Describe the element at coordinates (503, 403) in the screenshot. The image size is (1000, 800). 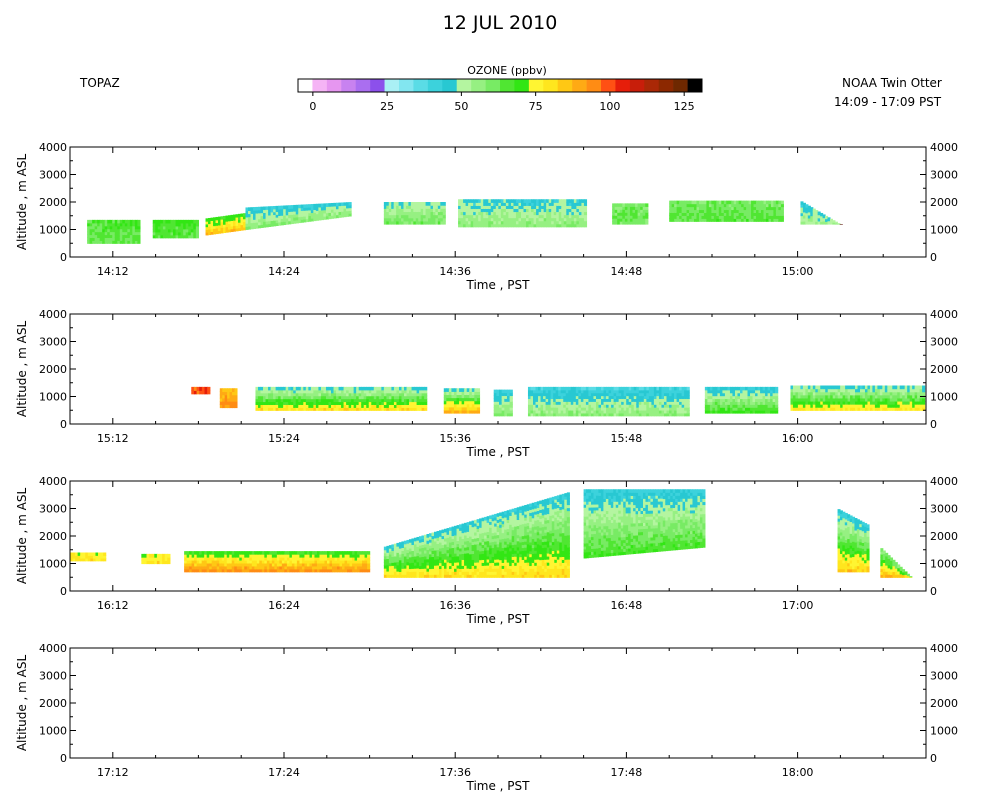
I see `curtain-segment` at that location.